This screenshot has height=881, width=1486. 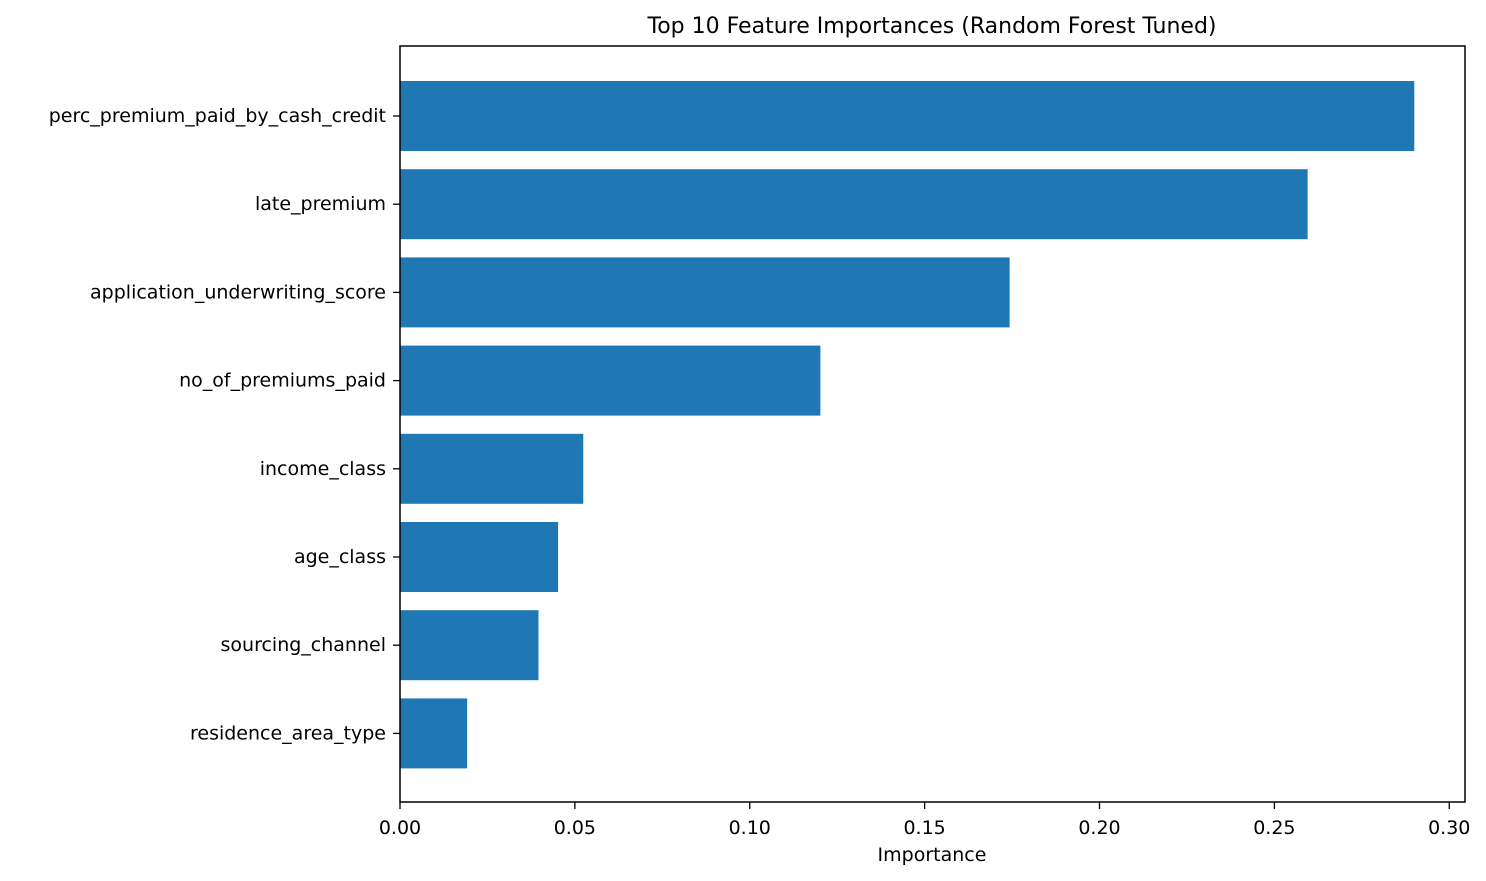 What do you see at coordinates (340, 557) in the screenshot?
I see `y-tick-label: age_class` at bounding box center [340, 557].